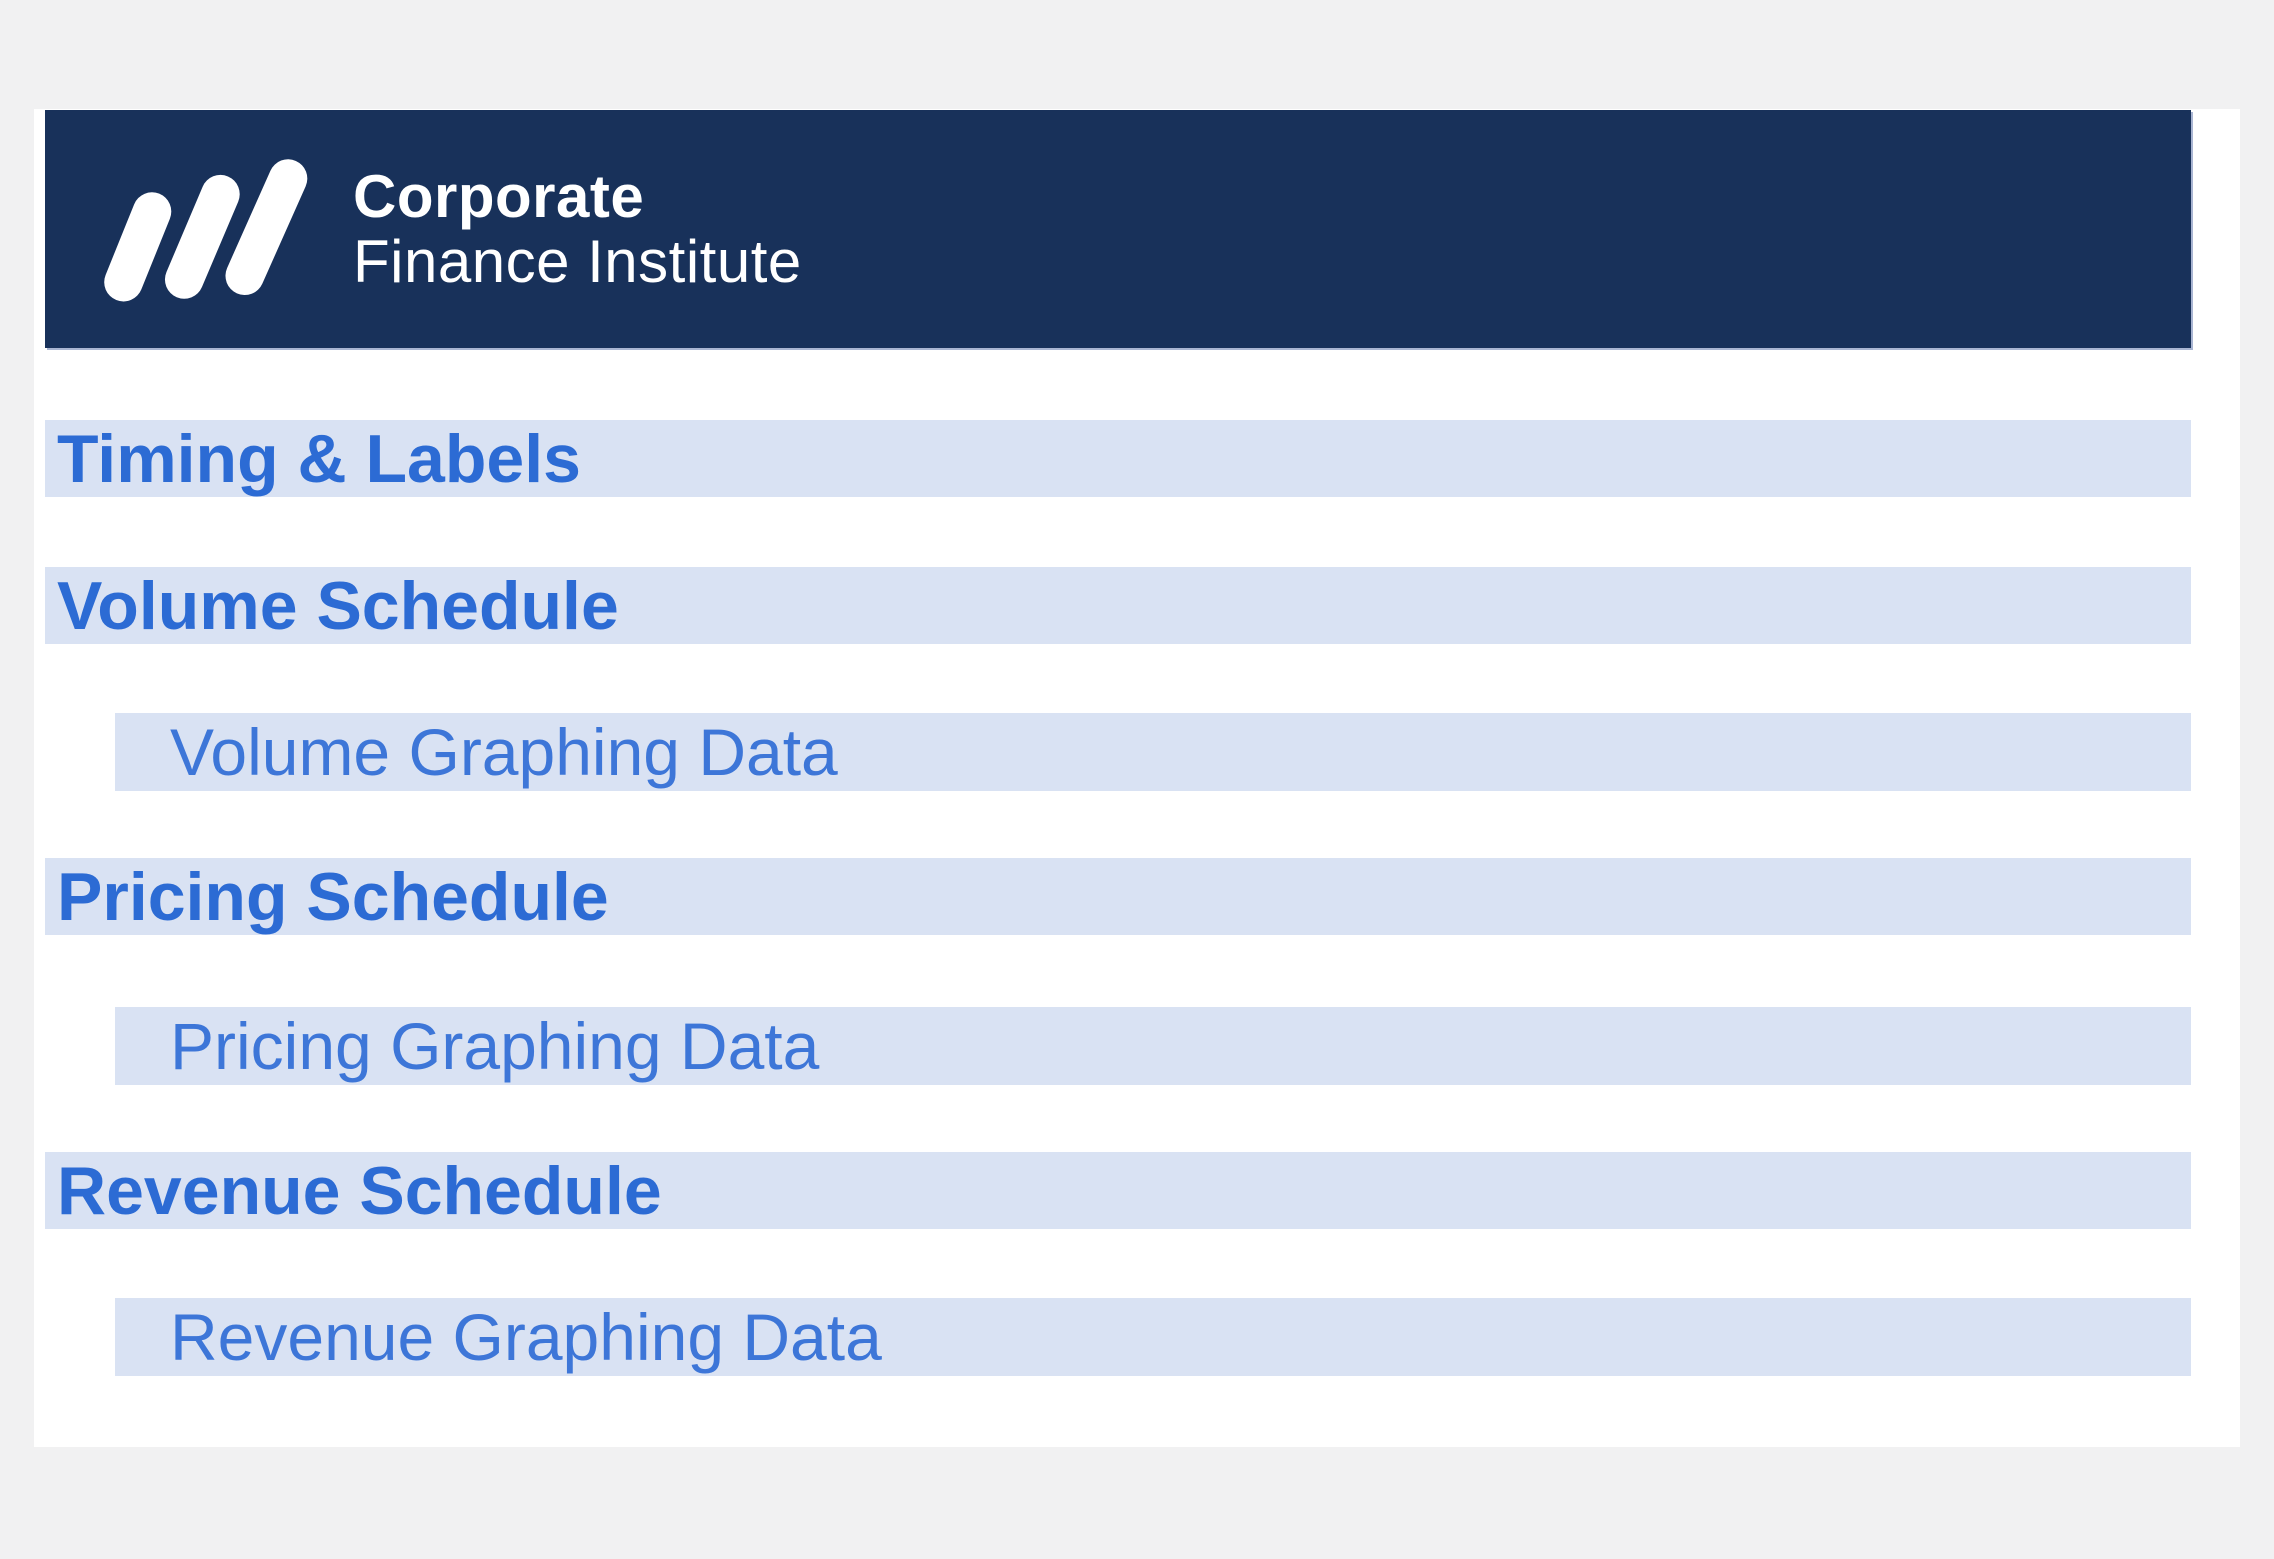  Describe the element at coordinates (1118, 605) in the screenshot. I see `section-volume-schedule: Volume Schedule` at that location.